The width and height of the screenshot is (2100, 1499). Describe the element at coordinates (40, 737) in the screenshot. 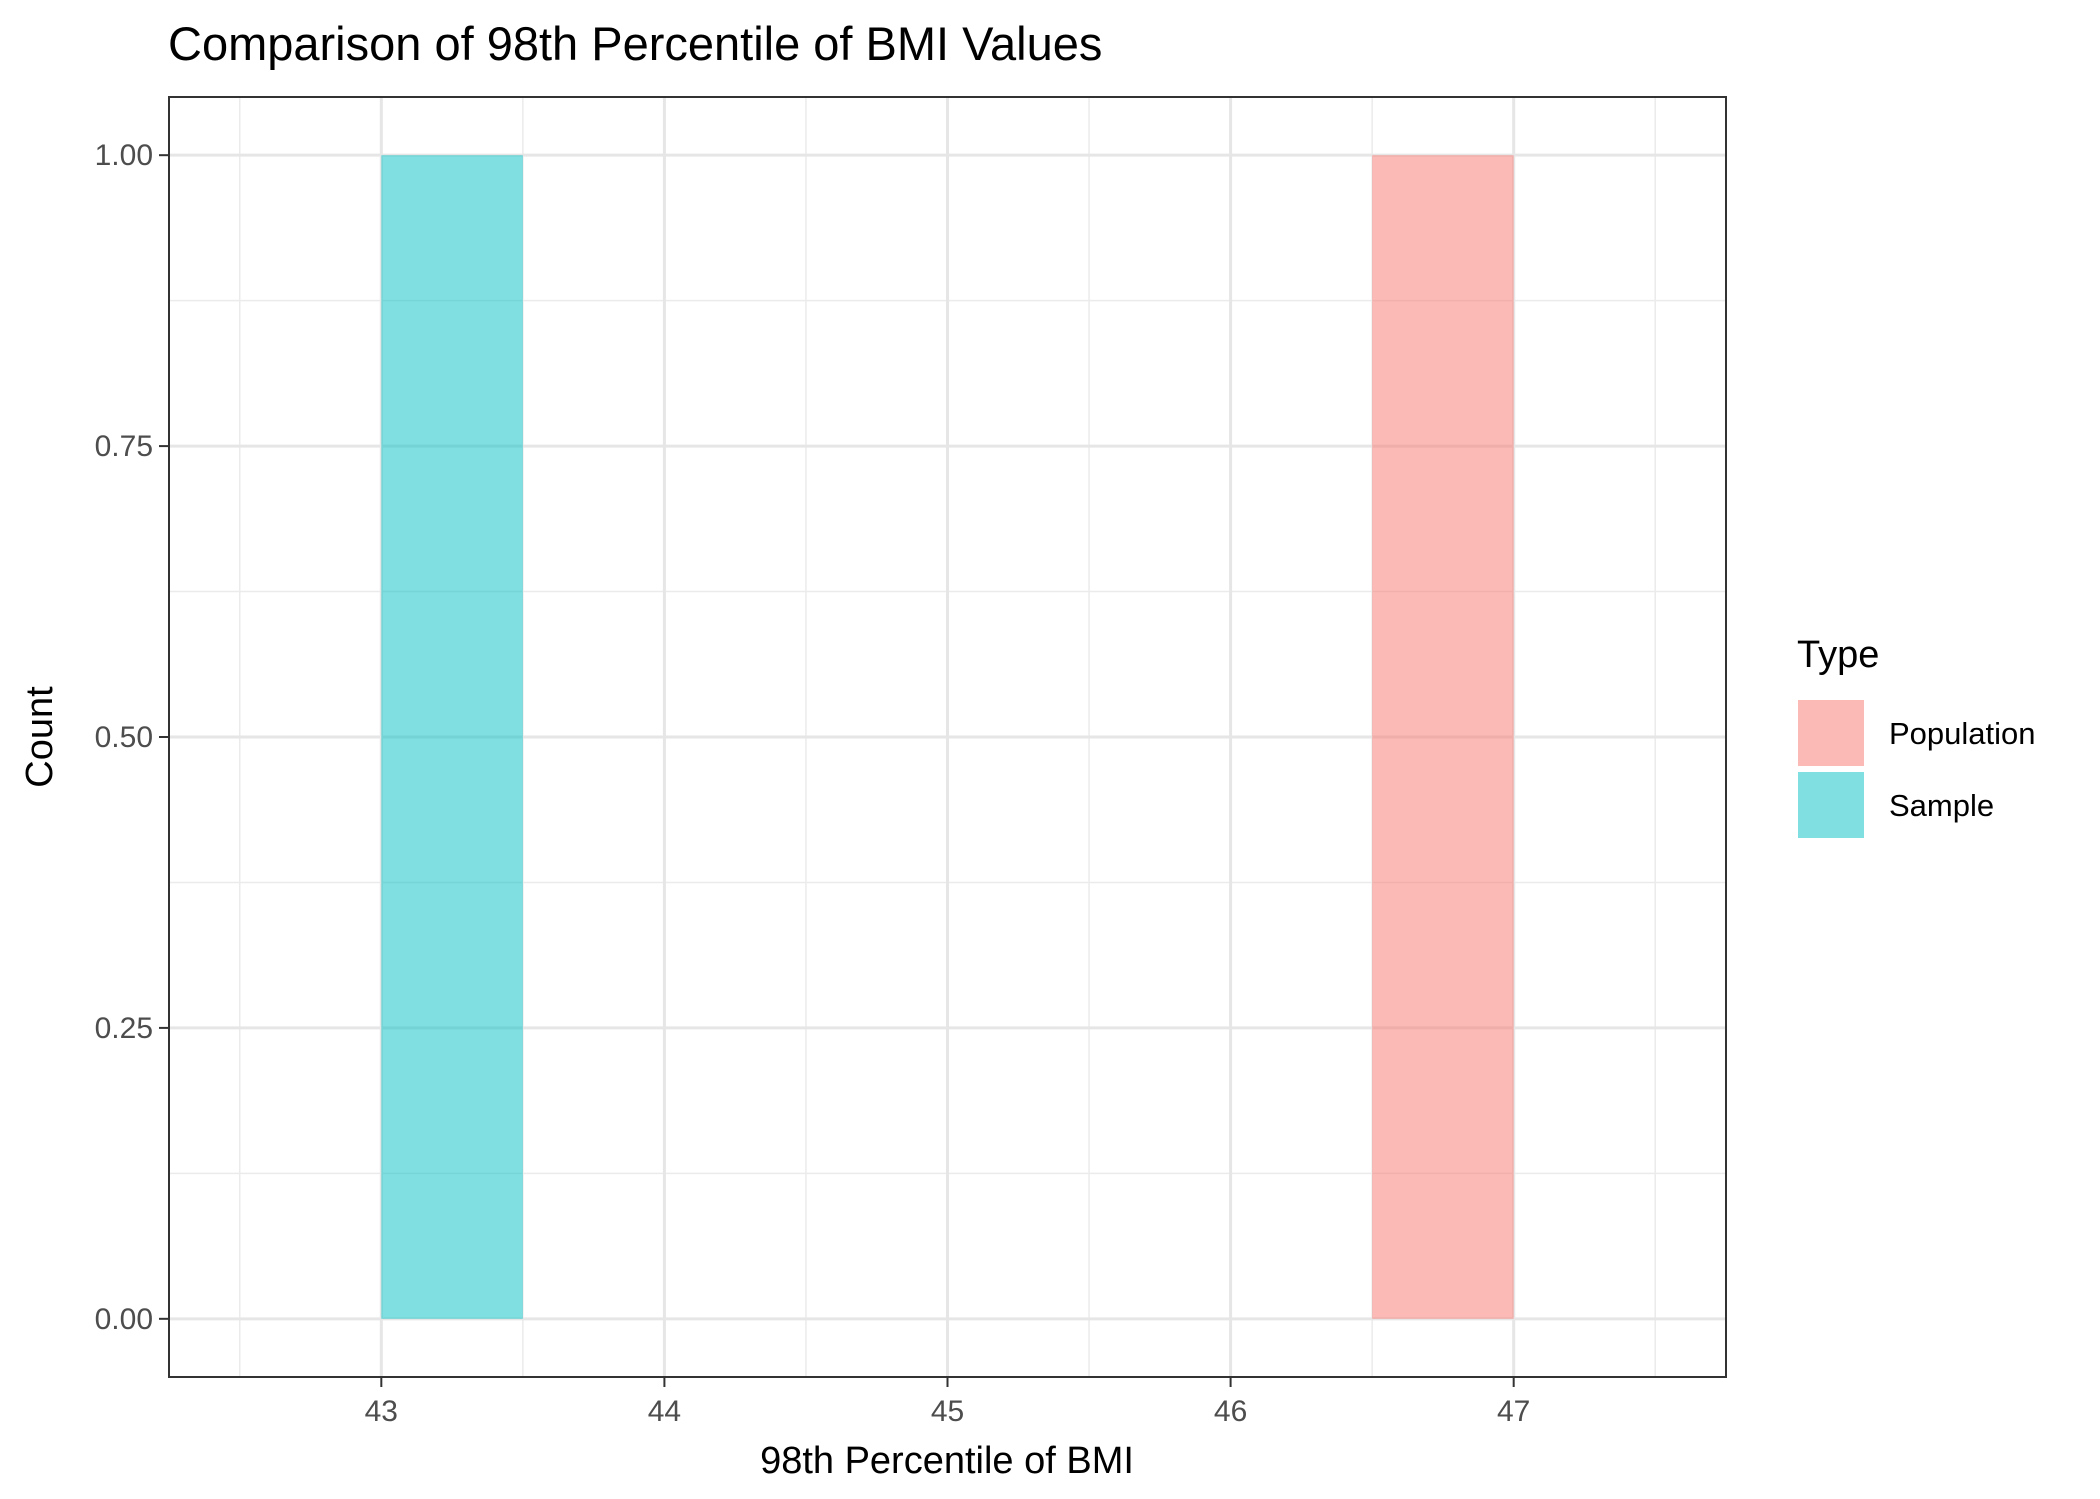

I see `y-axis-title: Count` at that location.